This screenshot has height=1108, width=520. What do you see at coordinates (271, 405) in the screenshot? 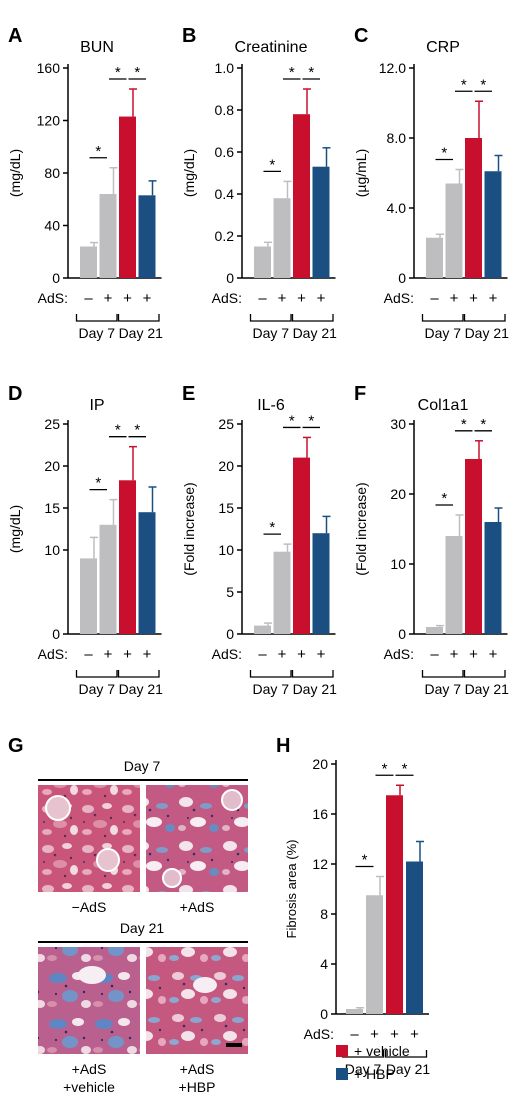
I see `chart-title-e: IL-6` at bounding box center [271, 405].